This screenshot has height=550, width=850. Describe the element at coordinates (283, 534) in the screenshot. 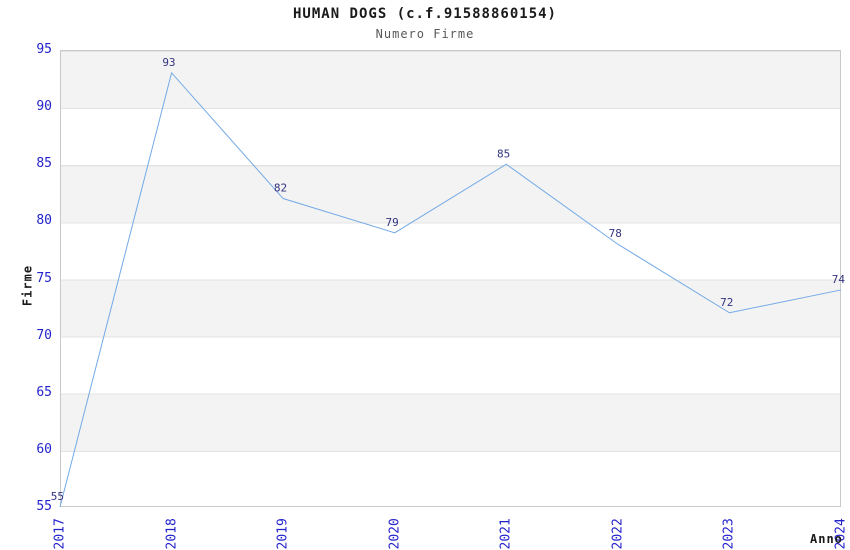

I see `x-tick-label: 2019` at that location.